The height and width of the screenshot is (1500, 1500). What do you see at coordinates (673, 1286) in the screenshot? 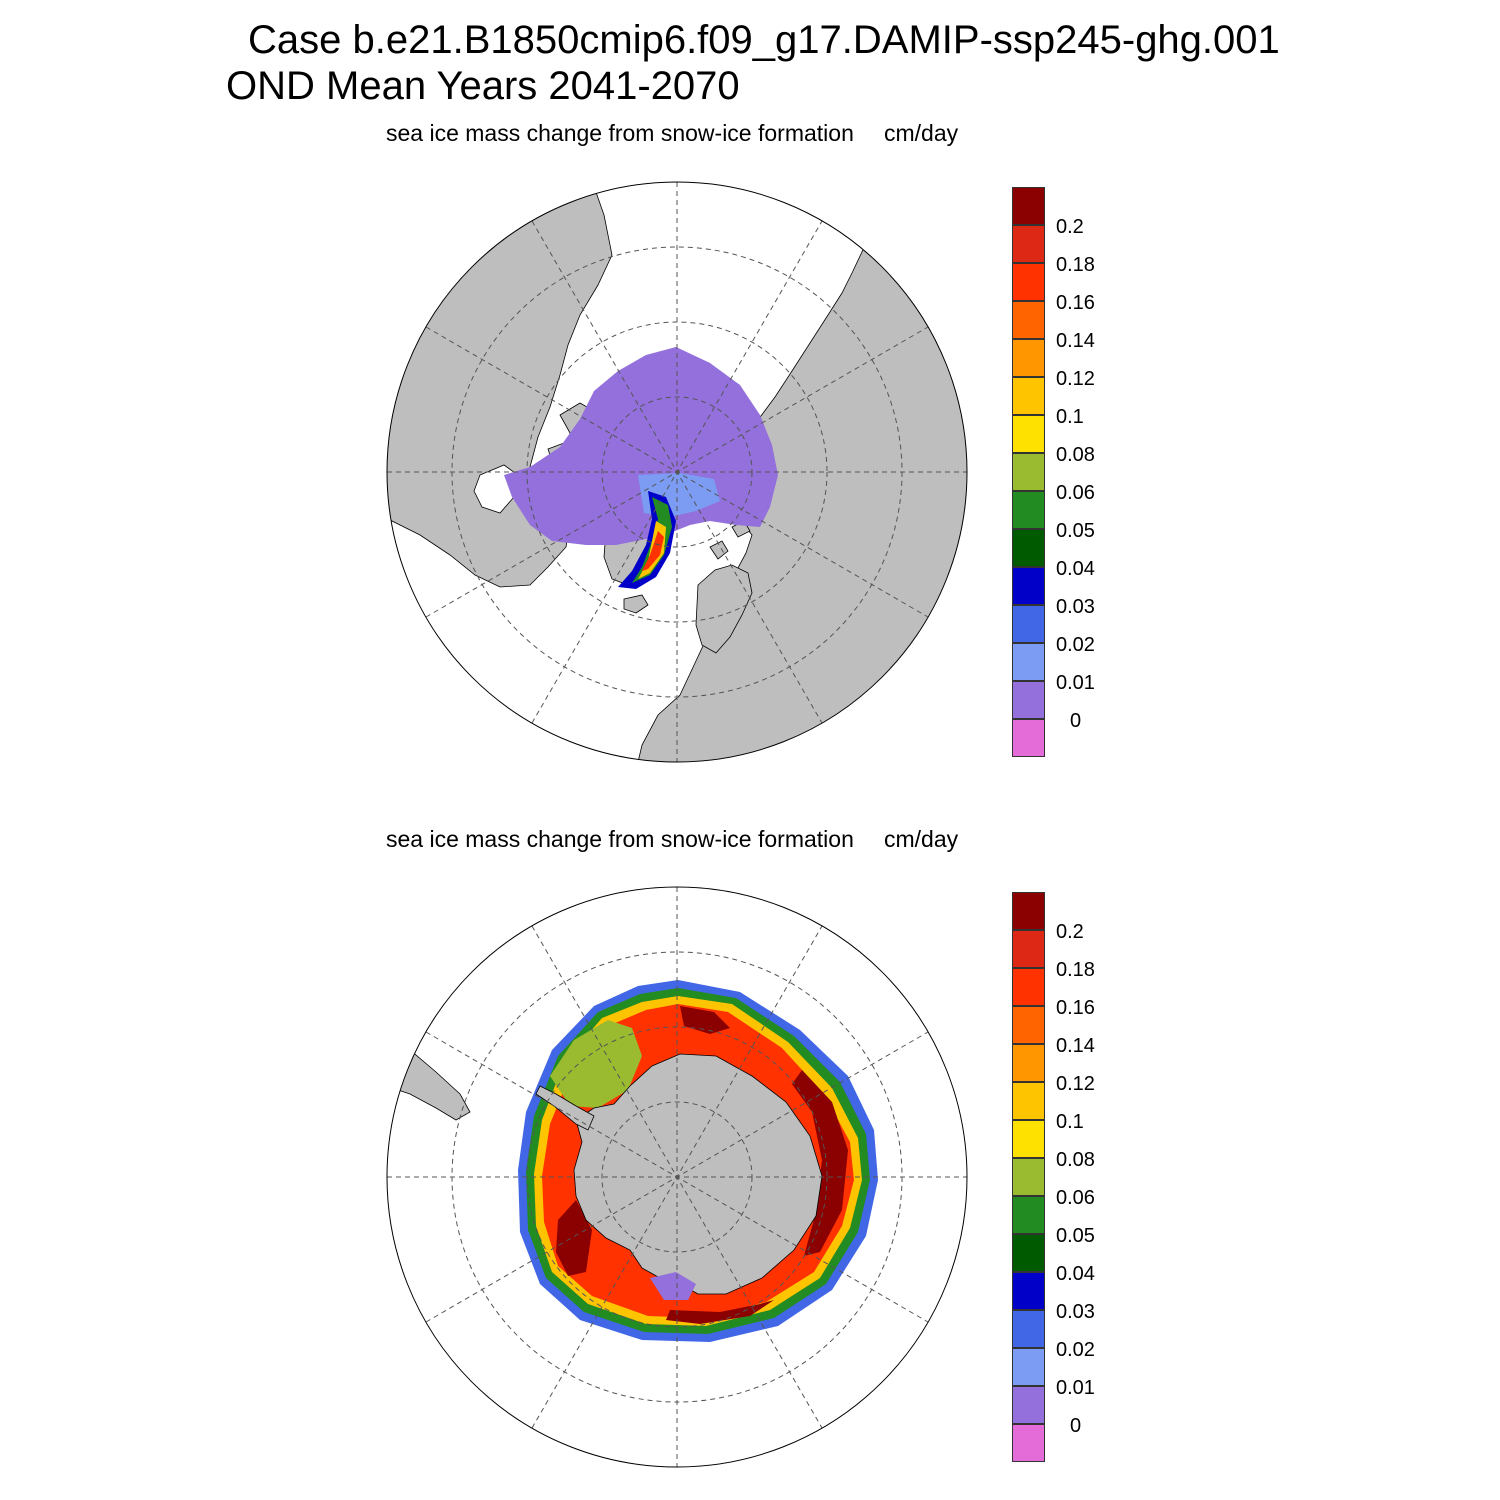
I see `ross-sea-low-values` at bounding box center [673, 1286].